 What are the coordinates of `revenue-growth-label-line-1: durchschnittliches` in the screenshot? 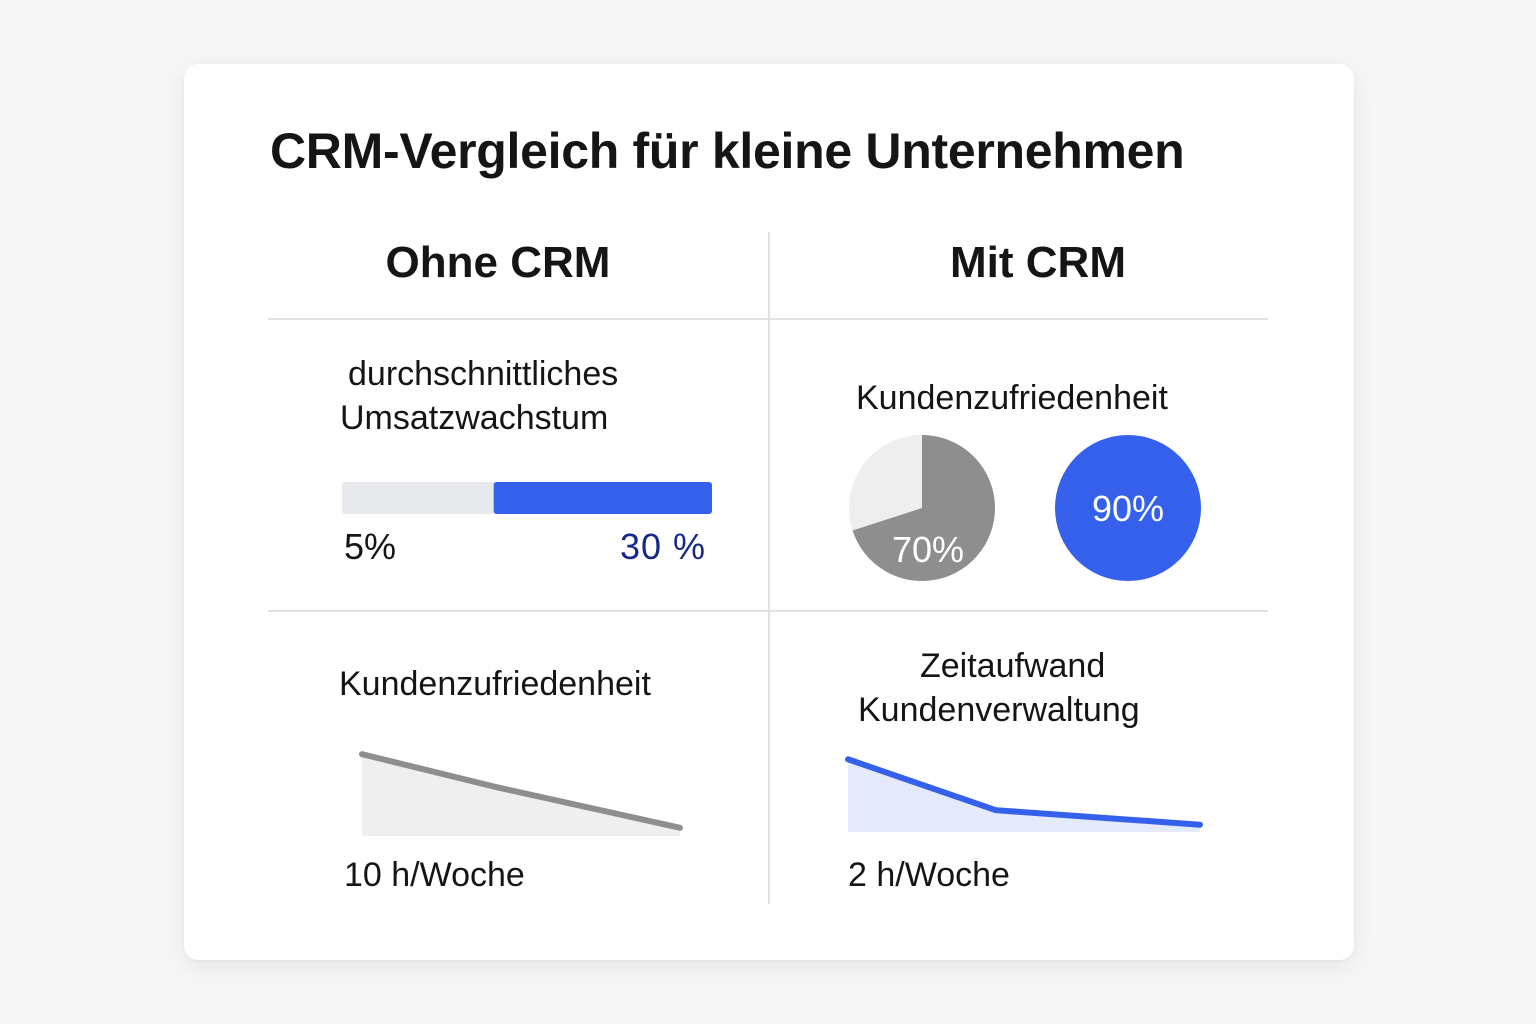 It's located at (483, 374).